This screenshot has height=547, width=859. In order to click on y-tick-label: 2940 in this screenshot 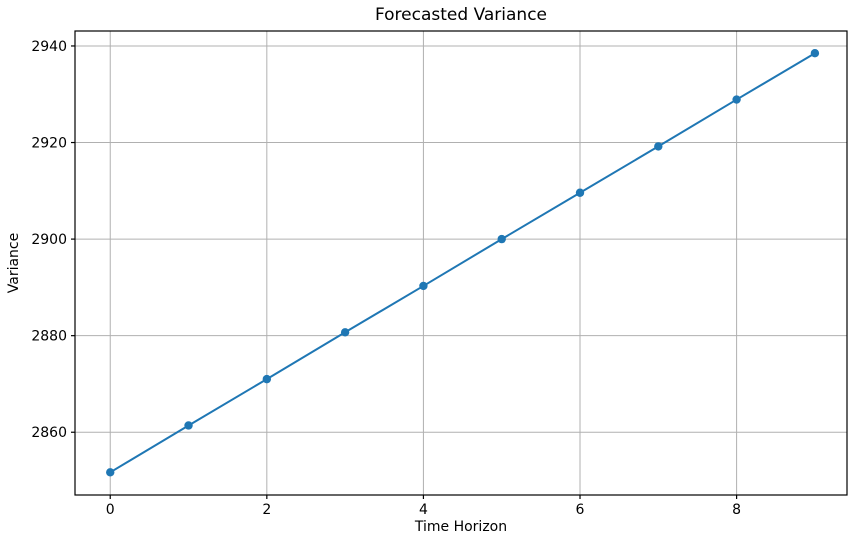, I will do `click(49, 47)`.